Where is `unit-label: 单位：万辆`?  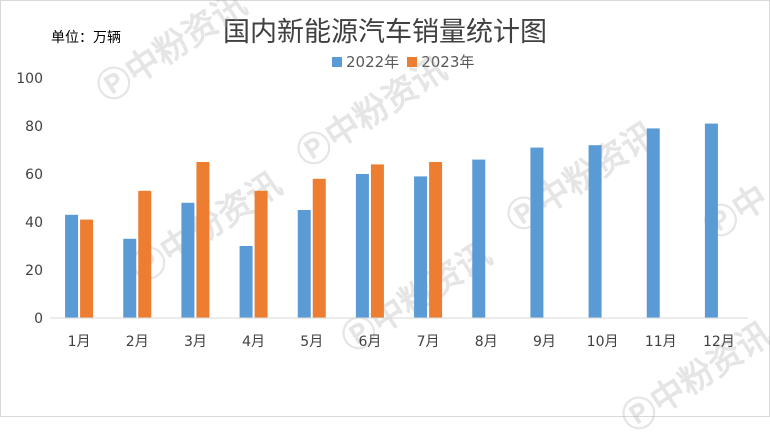 unit-label: 单位：万辆 is located at coordinates (86, 38).